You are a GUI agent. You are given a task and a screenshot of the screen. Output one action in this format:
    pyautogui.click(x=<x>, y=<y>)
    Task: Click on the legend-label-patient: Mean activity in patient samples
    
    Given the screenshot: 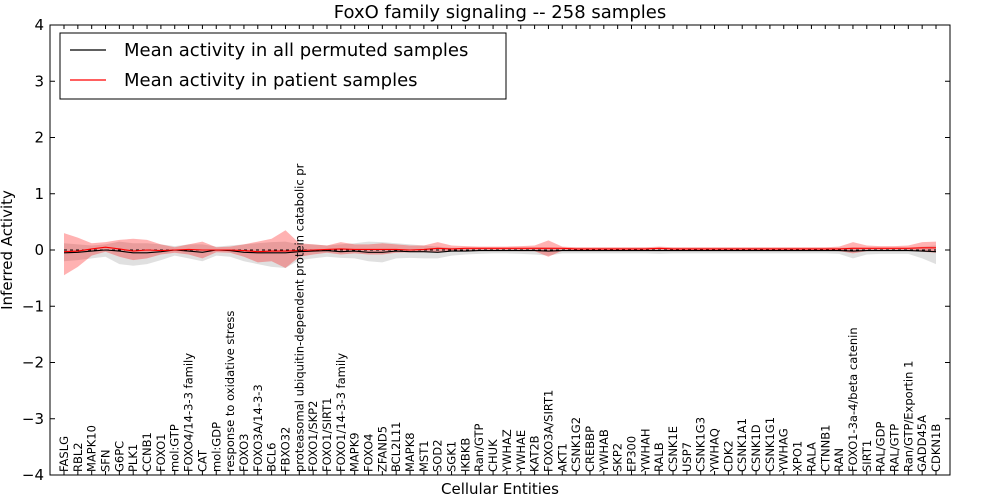 What is the action you would take?
    pyautogui.click(x=271, y=80)
    